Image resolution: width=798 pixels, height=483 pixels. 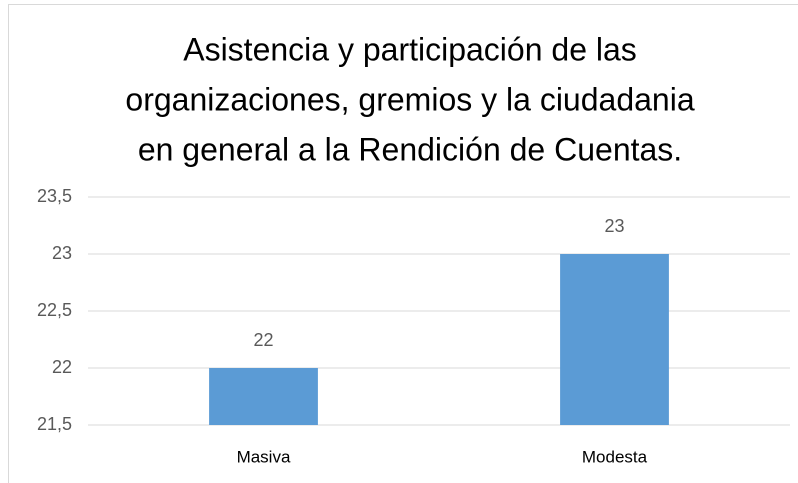 I want to click on x-tick-label: Modesta, so click(x=615, y=456).